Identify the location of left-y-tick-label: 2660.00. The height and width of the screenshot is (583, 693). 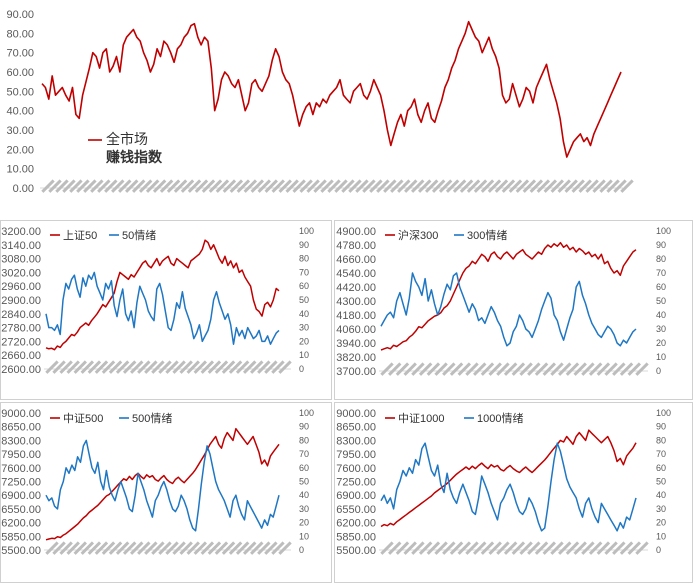
(21, 356).